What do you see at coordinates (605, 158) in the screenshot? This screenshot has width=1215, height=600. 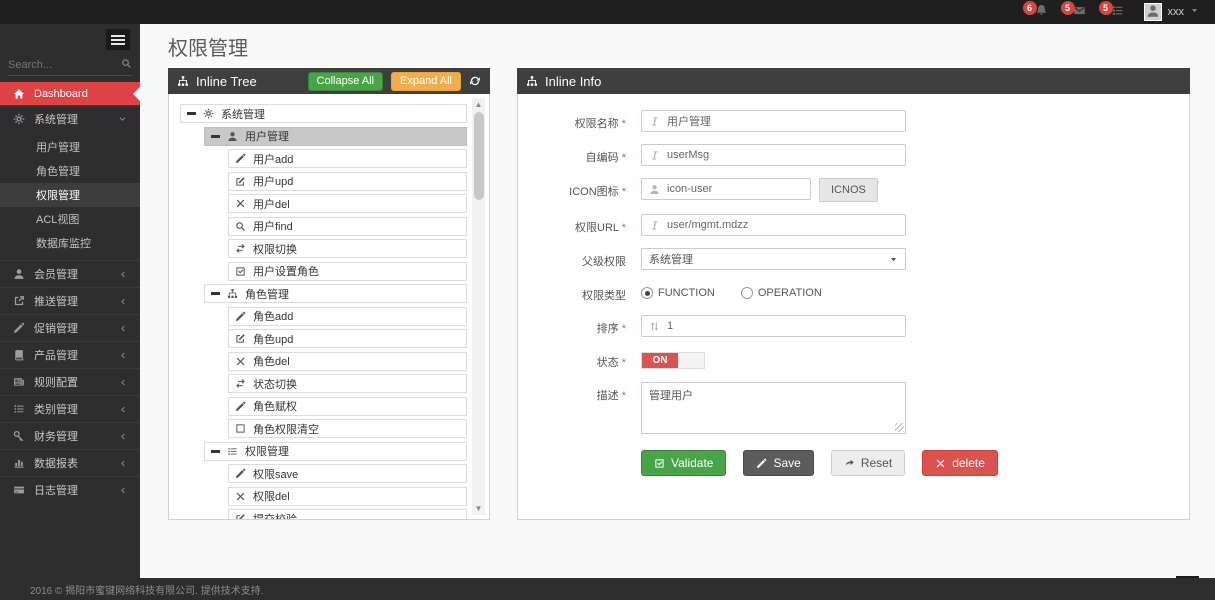 I see `form-label: 自编码 *` at bounding box center [605, 158].